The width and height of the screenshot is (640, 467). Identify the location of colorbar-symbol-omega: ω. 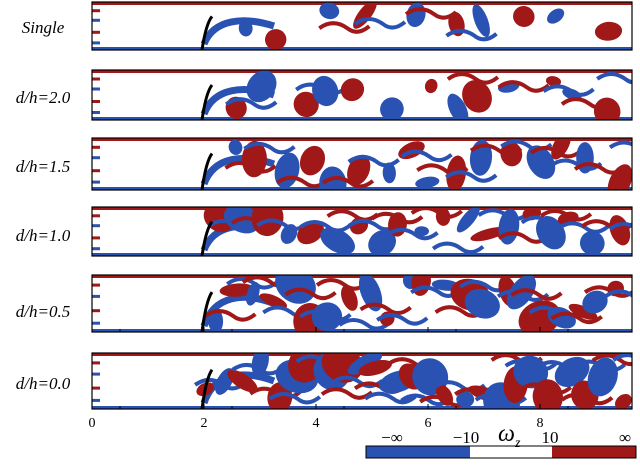
(506, 434).